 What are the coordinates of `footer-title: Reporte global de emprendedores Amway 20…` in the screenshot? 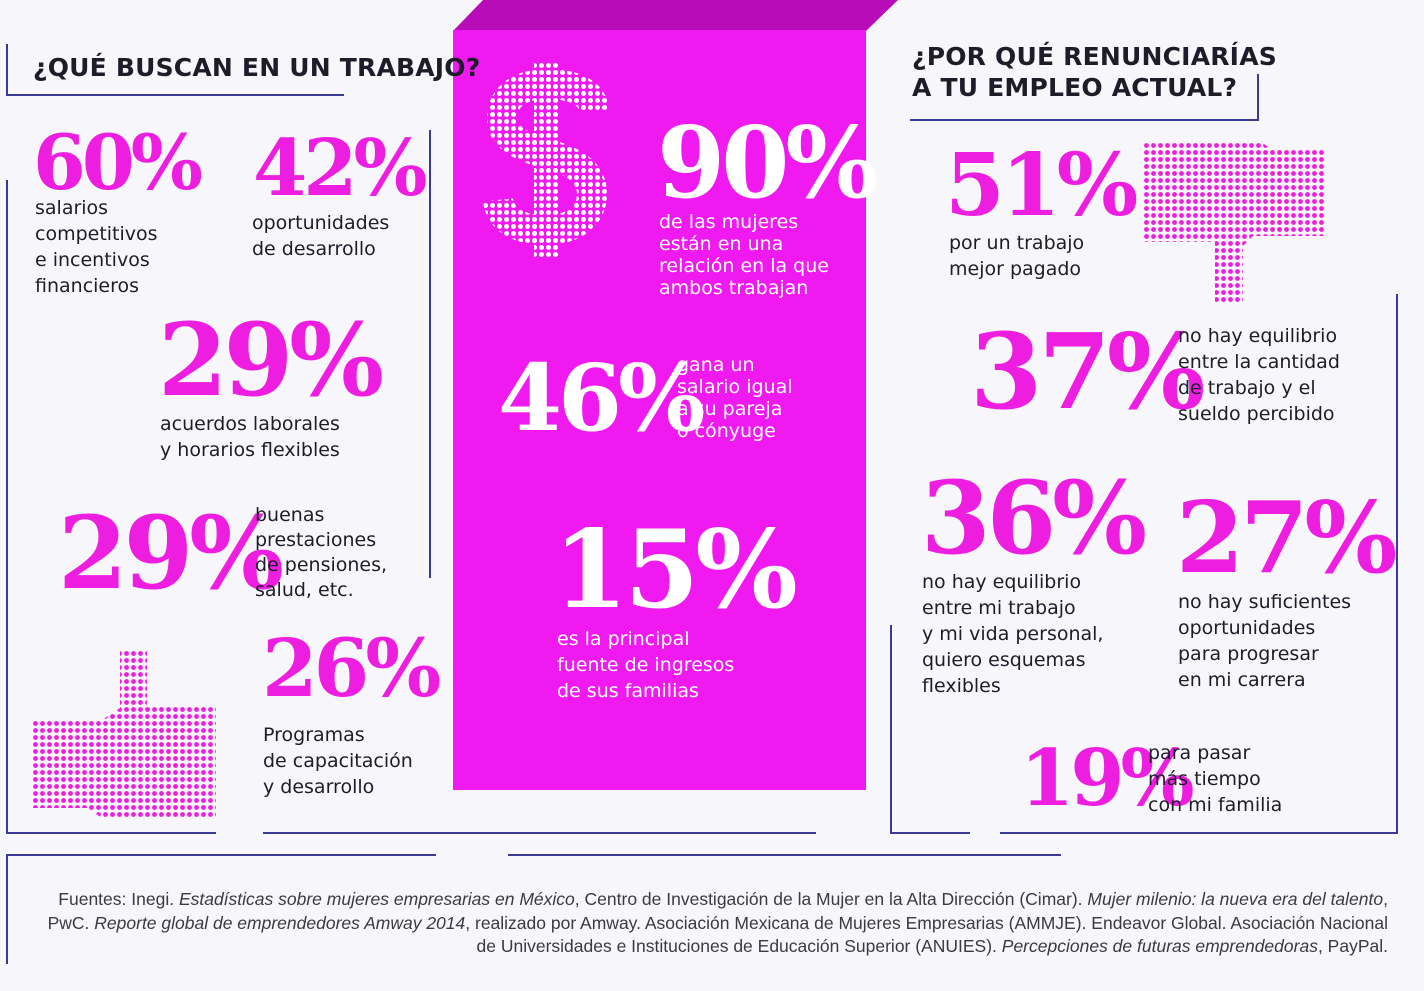 It's located at (280, 922).